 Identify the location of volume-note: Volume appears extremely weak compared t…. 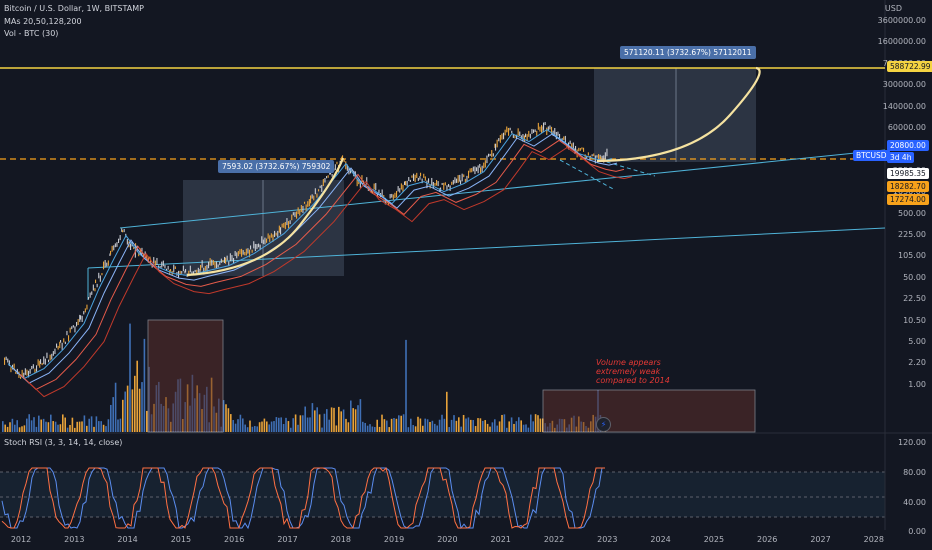
(633, 371).